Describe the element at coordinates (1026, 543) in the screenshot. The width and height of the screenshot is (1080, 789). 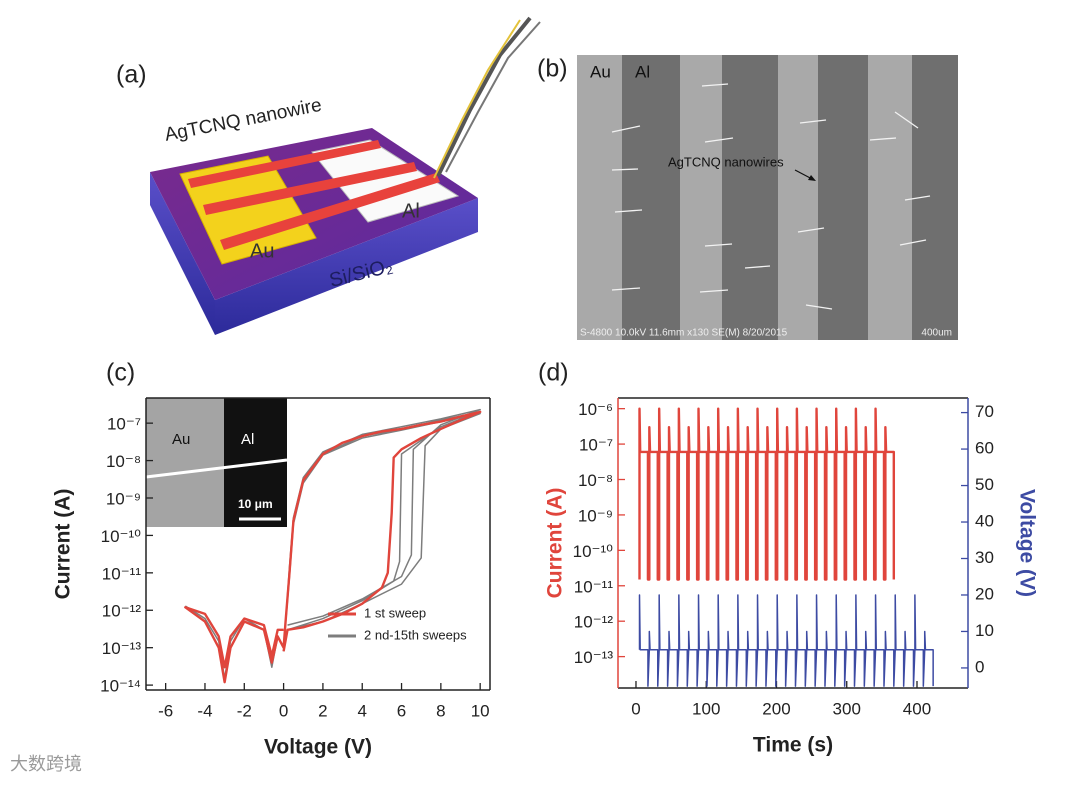
I see `y2-axis-label: Voltage (V)` at that location.